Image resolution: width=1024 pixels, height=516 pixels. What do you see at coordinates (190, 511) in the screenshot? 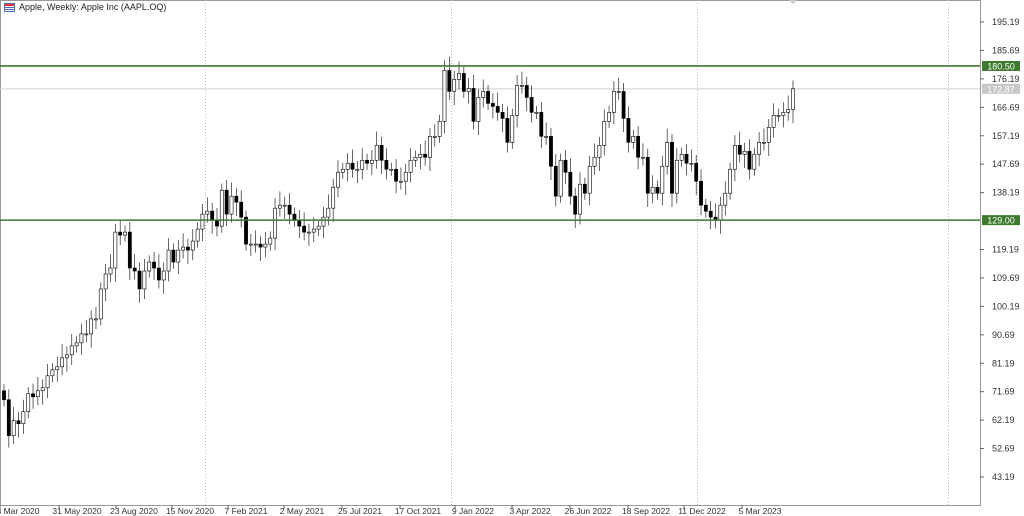
I see `x-tick-label: 15 Nov 2020` at bounding box center [190, 511].